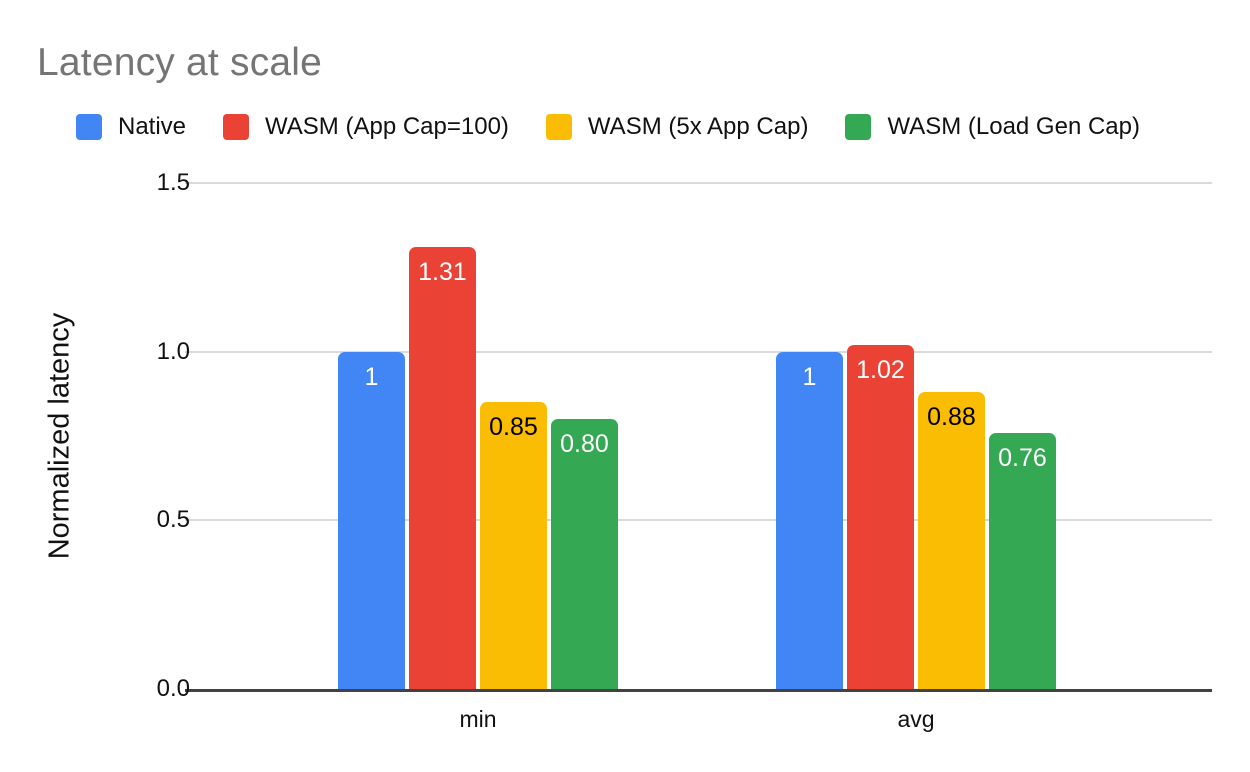 The image size is (1250, 772). What do you see at coordinates (387, 126) in the screenshot?
I see `legend-label-wasm-app-cap-100: WASM (App Cap=100)` at bounding box center [387, 126].